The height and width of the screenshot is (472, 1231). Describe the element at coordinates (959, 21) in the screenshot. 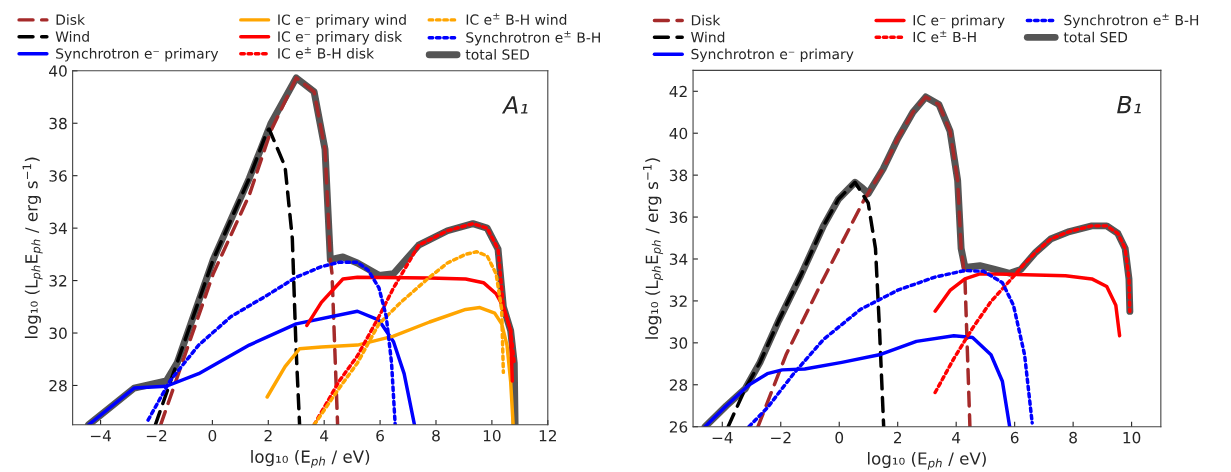

I see `legend-label: IC e⁻ primary` at that location.